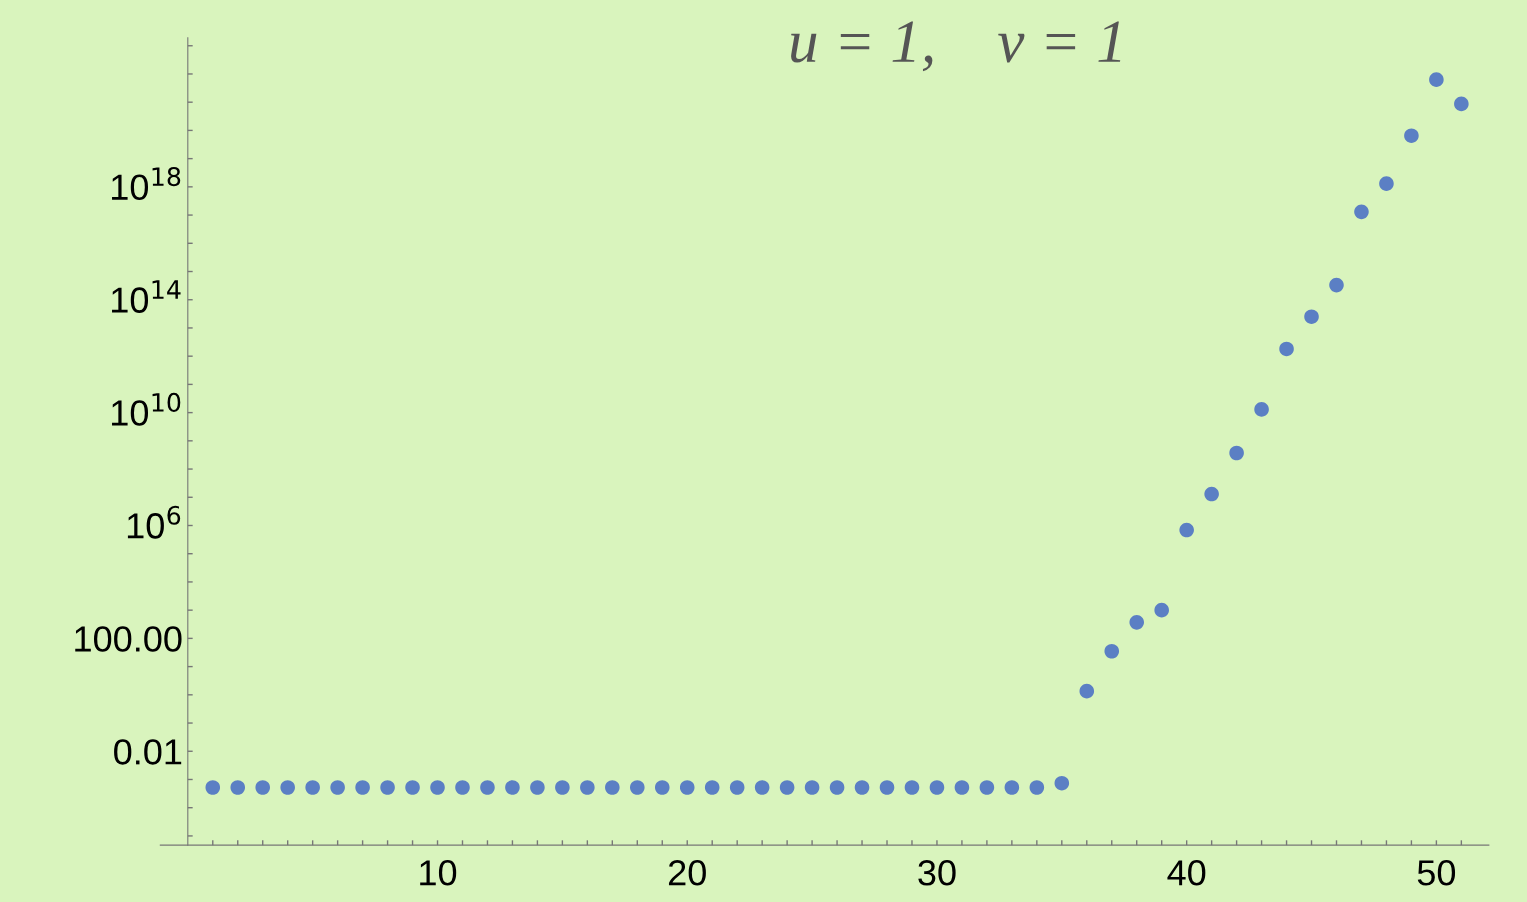  I want to click on x-tick-label: 30, so click(937, 873).